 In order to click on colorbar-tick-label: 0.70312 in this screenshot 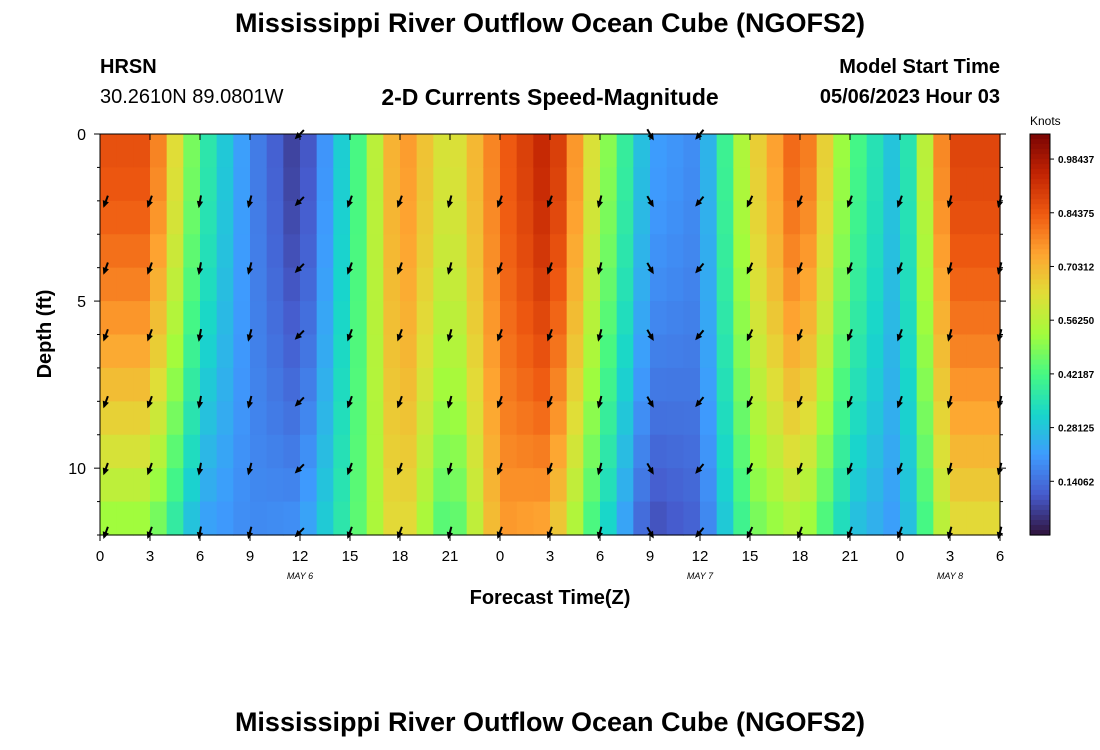, I will do `click(1076, 267)`.